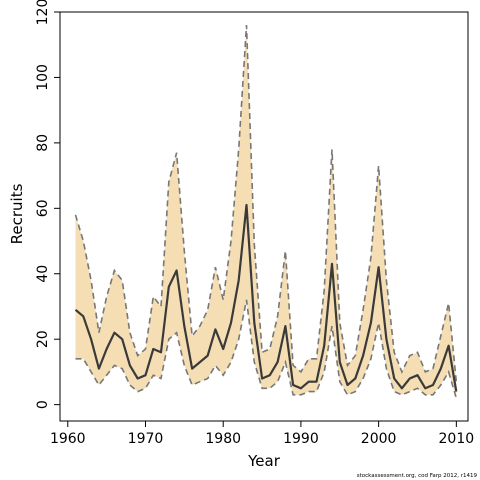 The width and height of the screenshot is (480, 480). Describe the element at coordinates (43, 274) in the screenshot. I see `y-tick-label: 40` at that location.